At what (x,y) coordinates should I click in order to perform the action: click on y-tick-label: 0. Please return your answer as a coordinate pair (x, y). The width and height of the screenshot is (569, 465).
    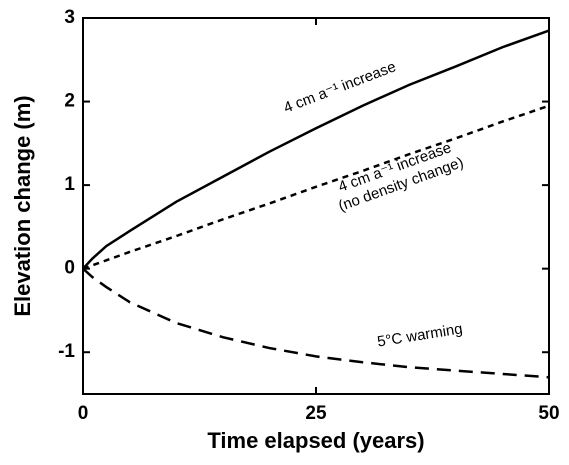
    Looking at the image, I should click on (69, 268).